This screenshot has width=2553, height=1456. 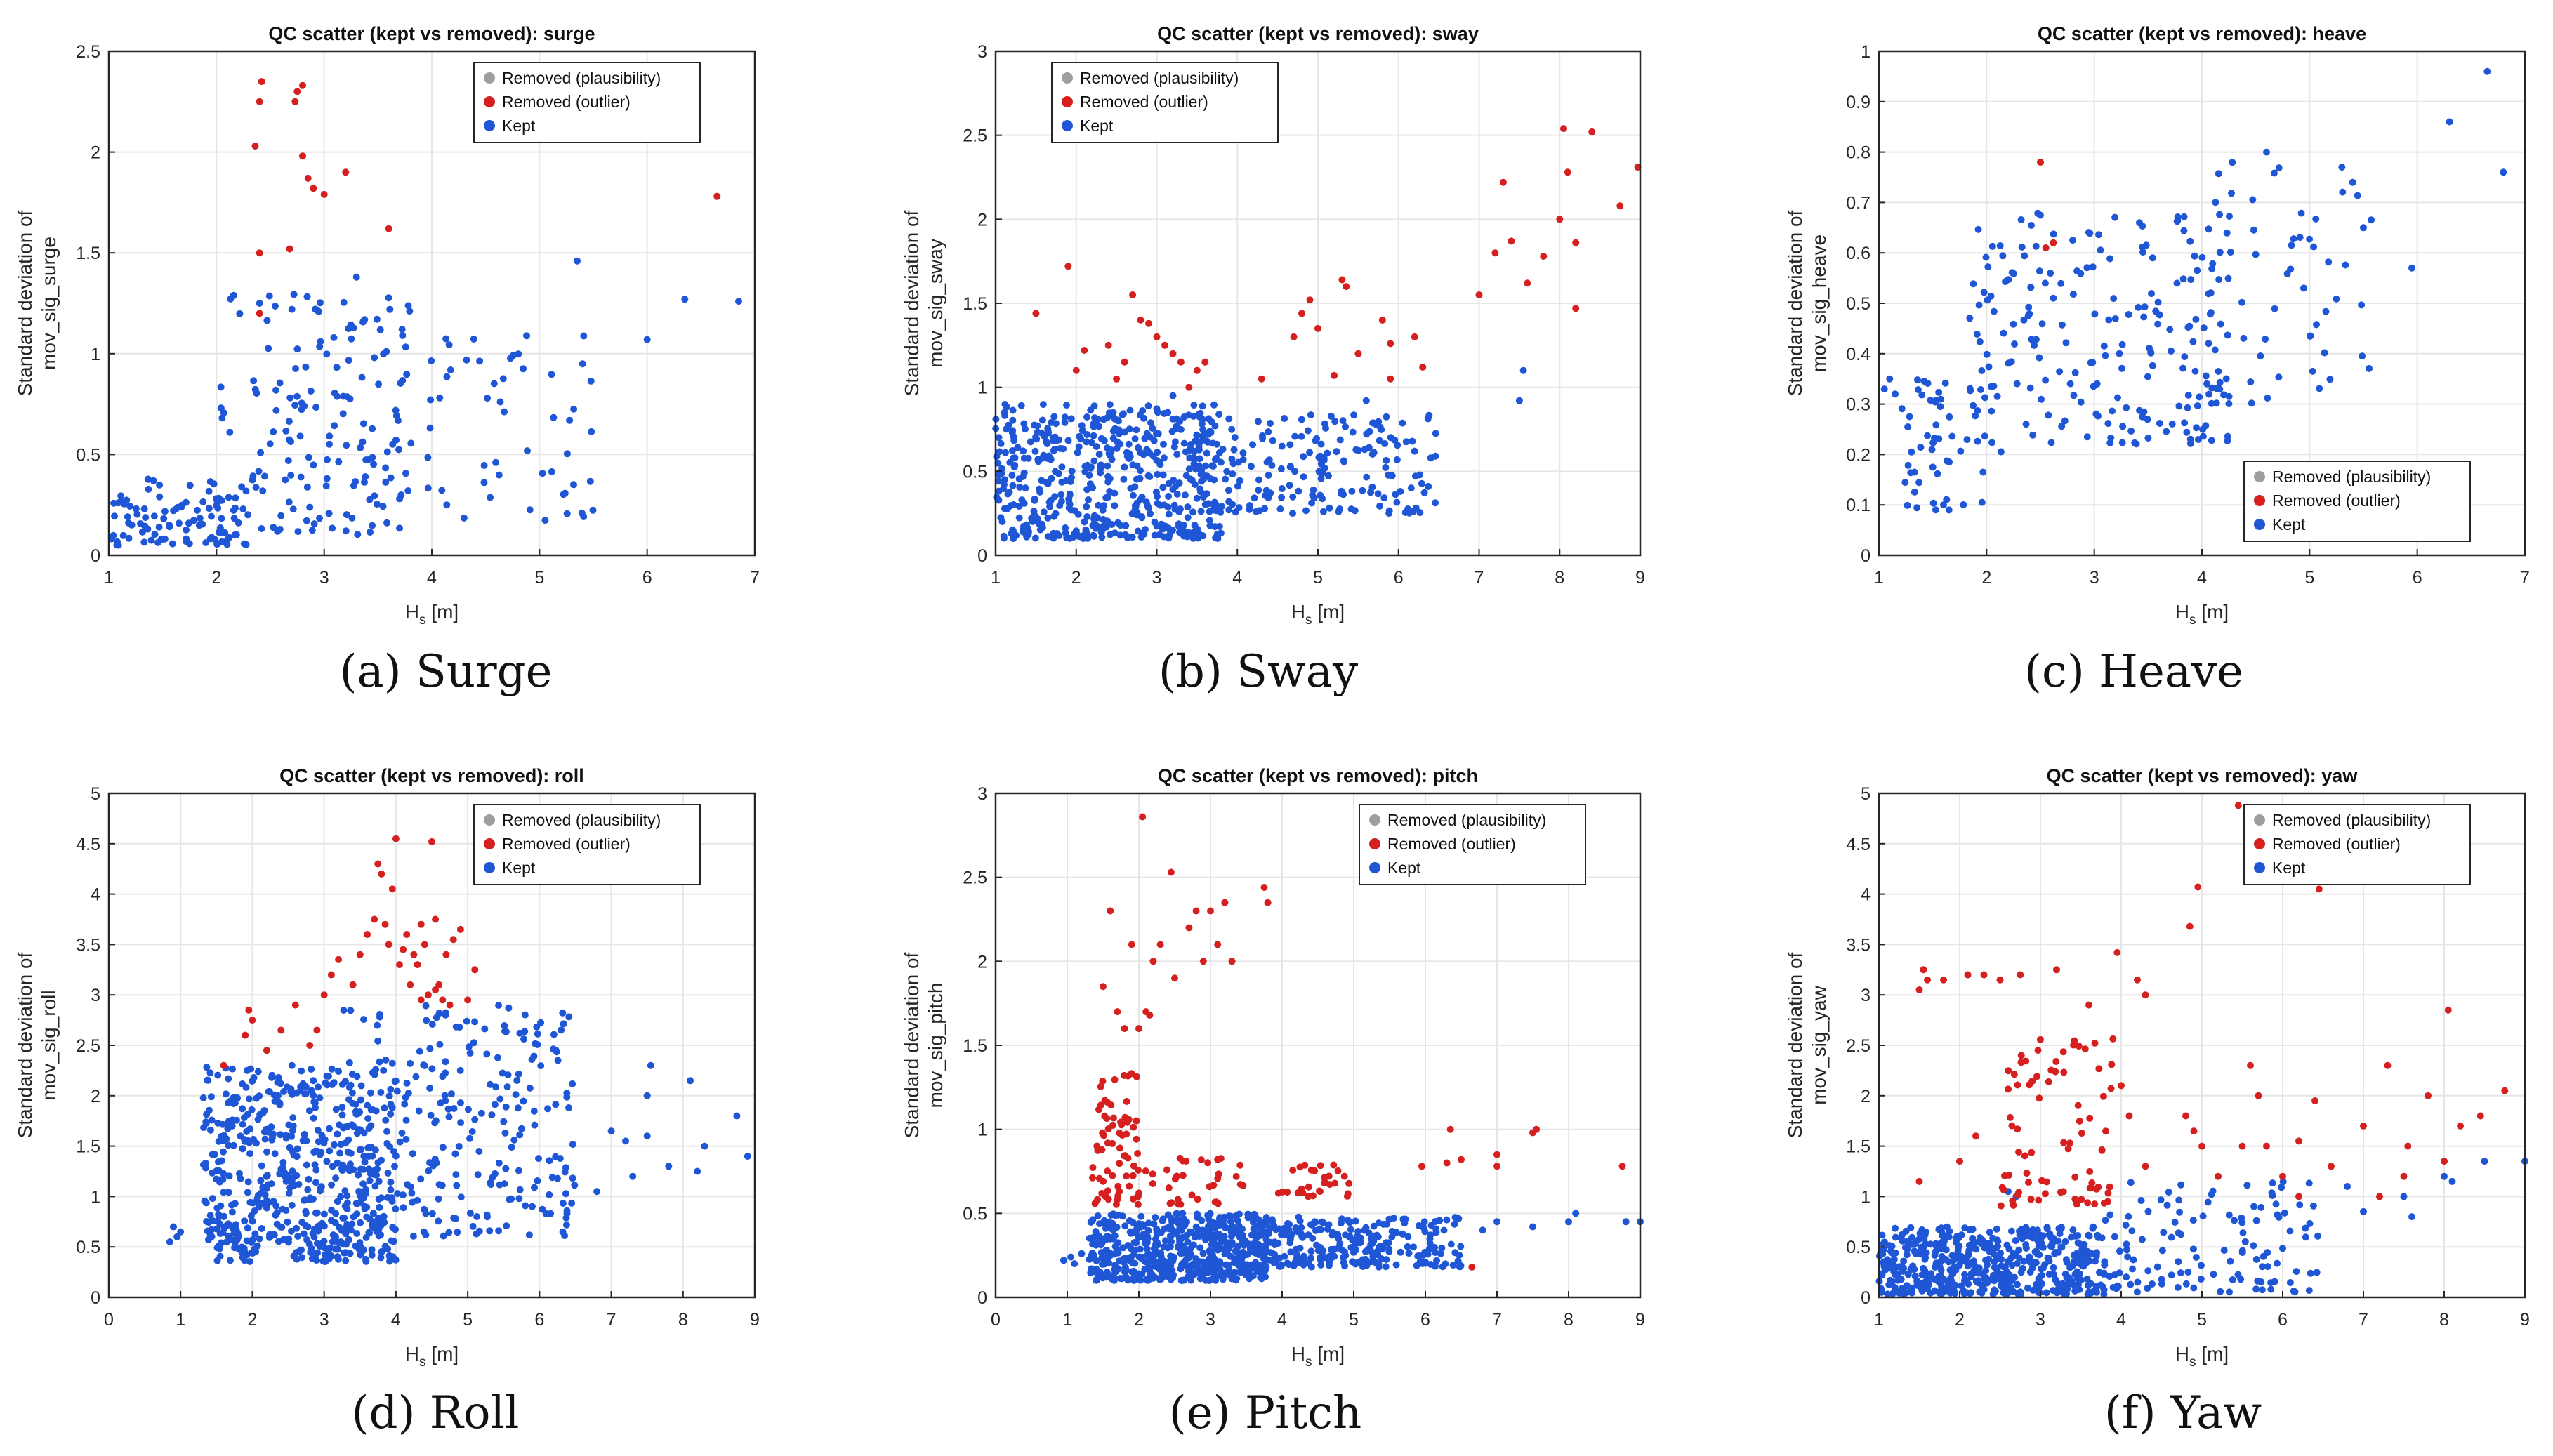 What do you see at coordinates (1374, 820) in the screenshot?
I see `legend-plausibility-marker` at bounding box center [1374, 820].